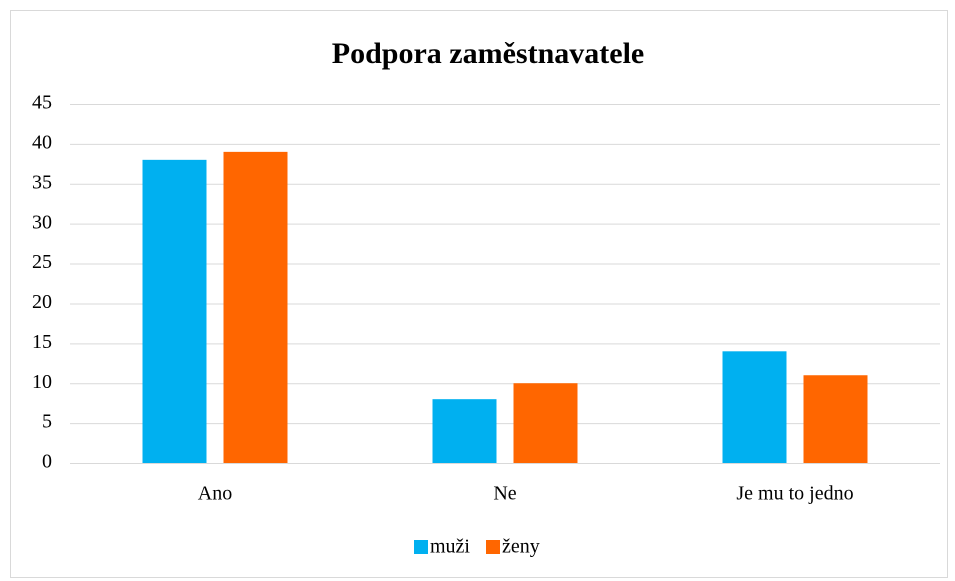 Image resolution: width=955 pixels, height=581 pixels. What do you see at coordinates (42, 103) in the screenshot?
I see `y-tick-label: 45` at bounding box center [42, 103].